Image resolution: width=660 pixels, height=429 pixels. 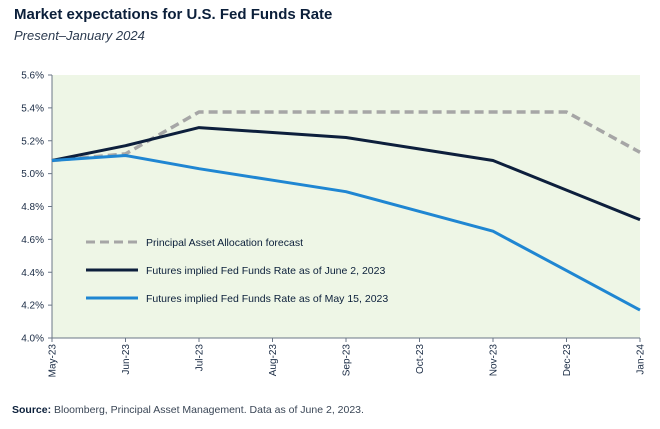 What do you see at coordinates (494, 360) in the screenshot?
I see `x-tick-label: Nov-23` at bounding box center [494, 360].